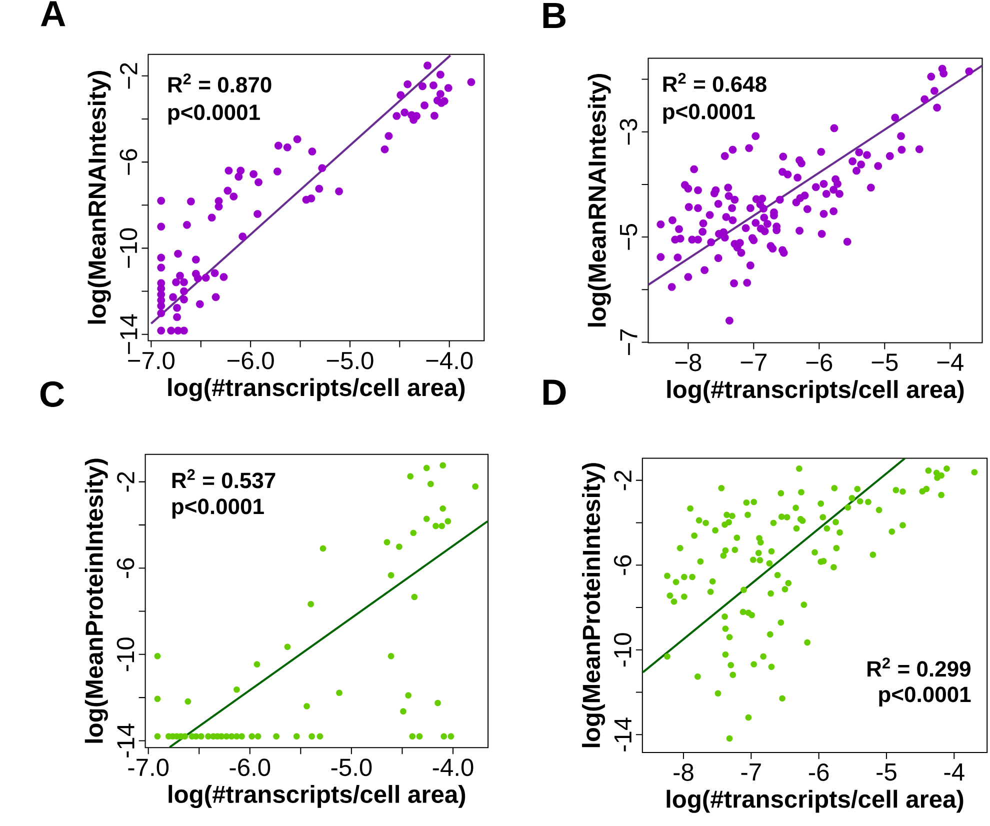  What do you see at coordinates (753, 362) in the screenshot?
I see `x-tick-label: −7` at bounding box center [753, 362].